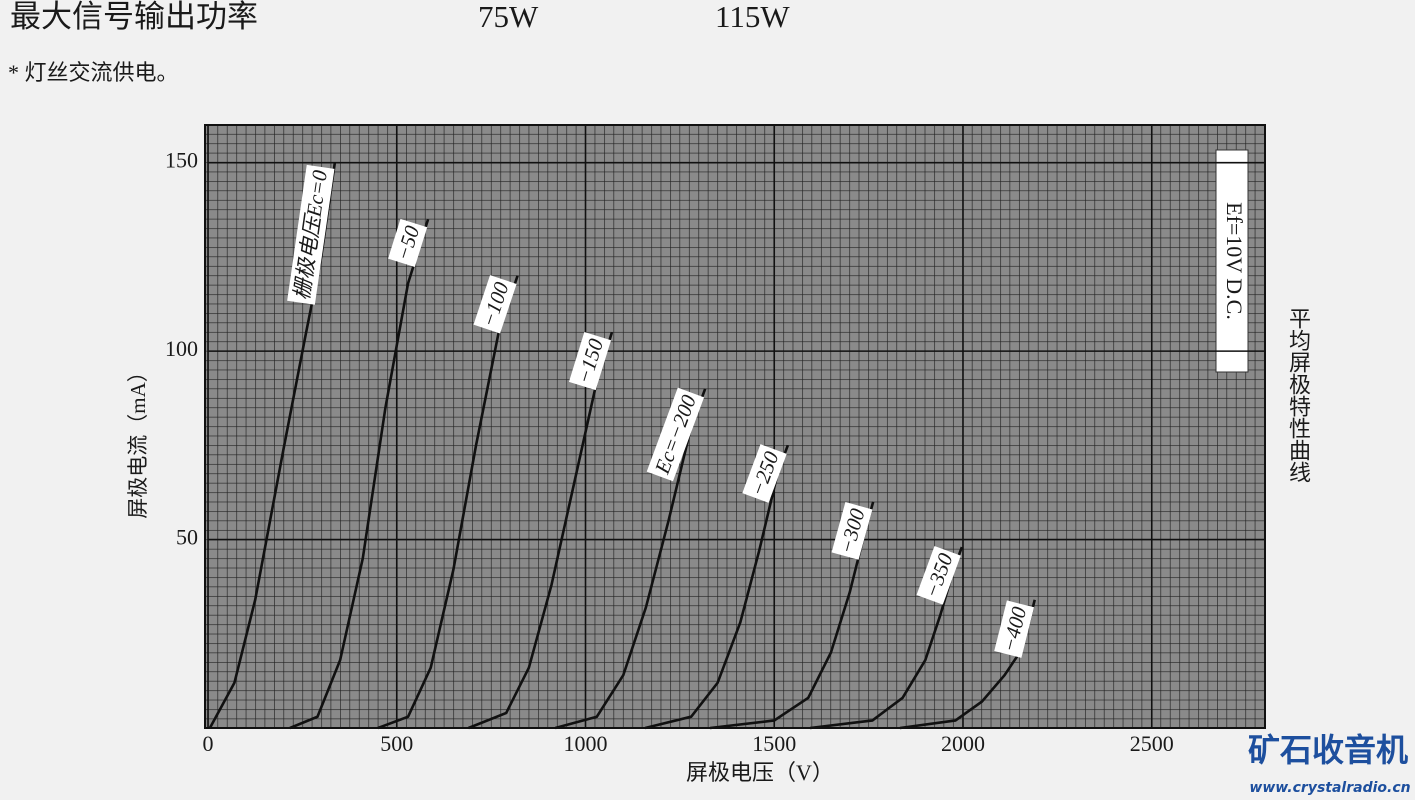  I want to click on x-tick-label: 2500, so click(1152, 743).